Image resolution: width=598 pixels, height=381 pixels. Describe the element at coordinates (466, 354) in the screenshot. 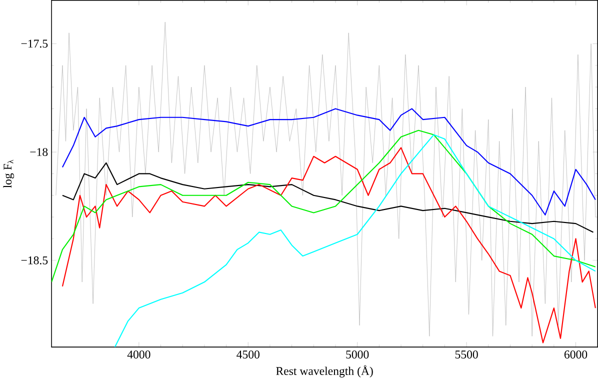

I see `x-tick-label: 5500` at that location.